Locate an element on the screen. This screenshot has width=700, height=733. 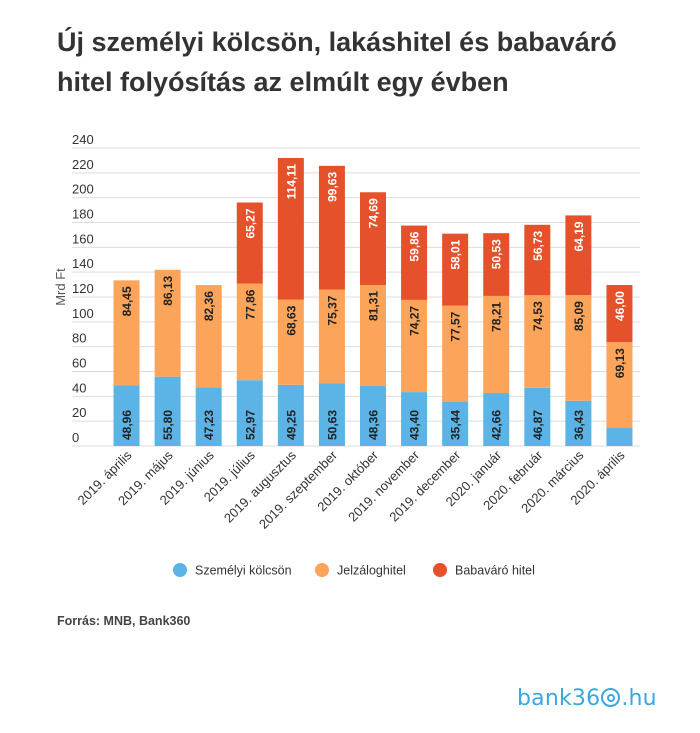
y-tick-label: 120 is located at coordinates (83, 288).